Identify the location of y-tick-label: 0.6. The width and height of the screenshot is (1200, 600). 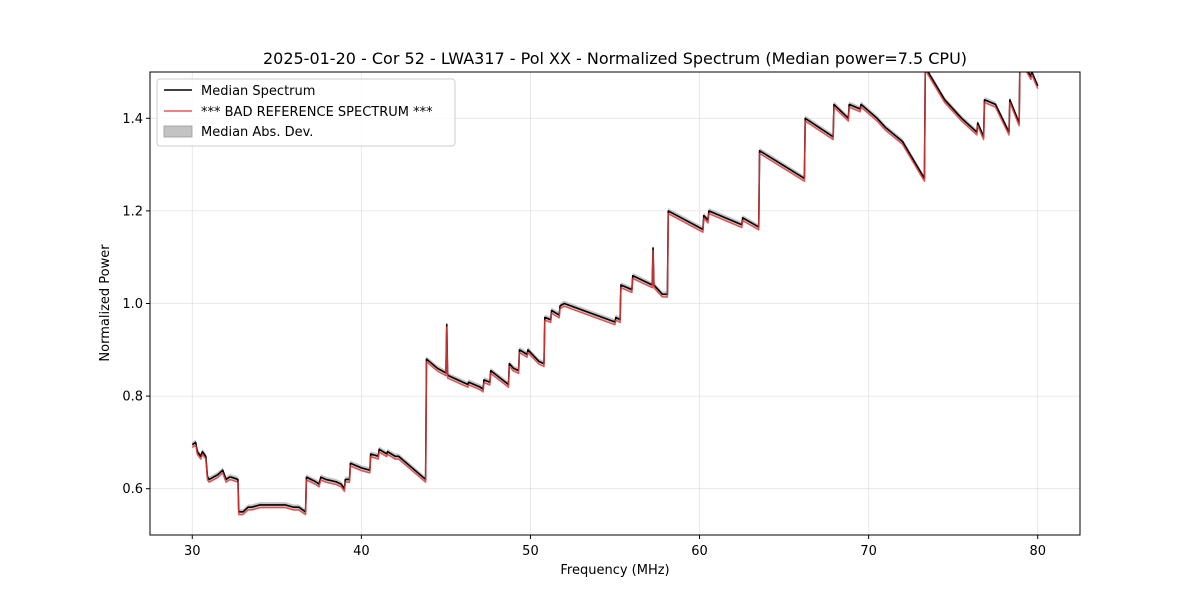
(132, 489).